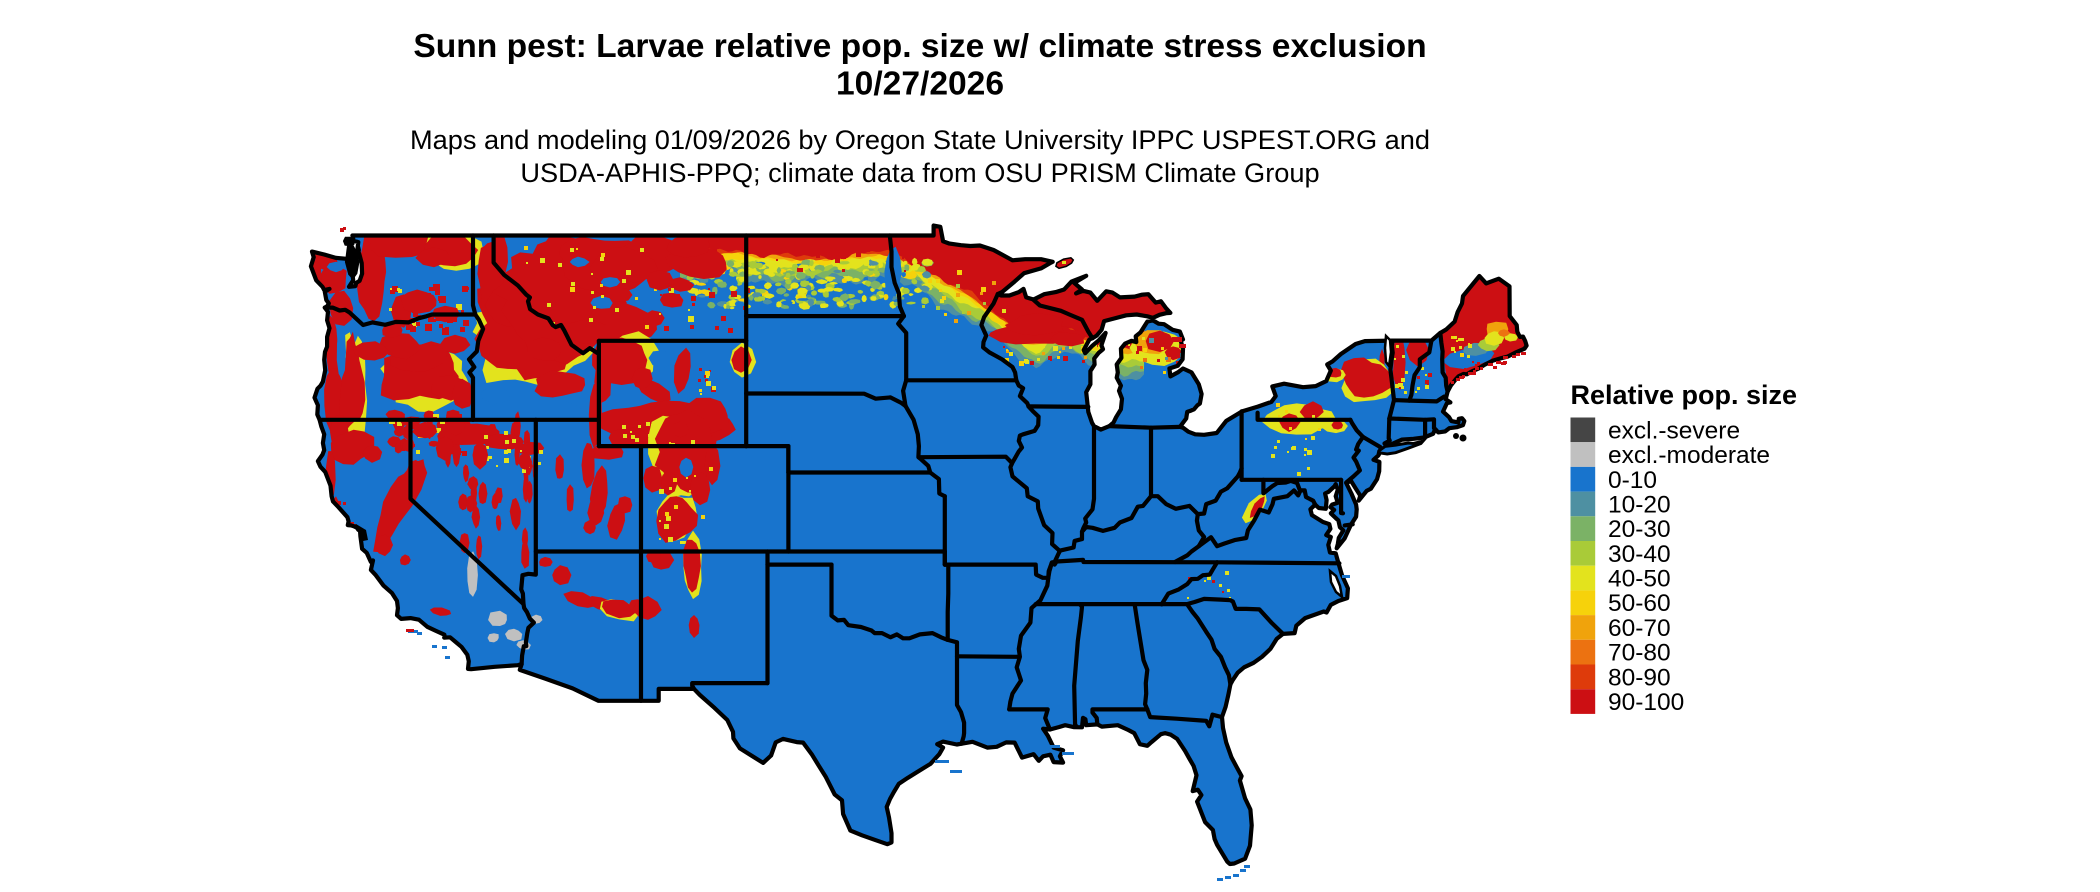 The width and height of the screenshot is (2100, 892). I want to click on svg-text: 70-80, so click(1639, 653).